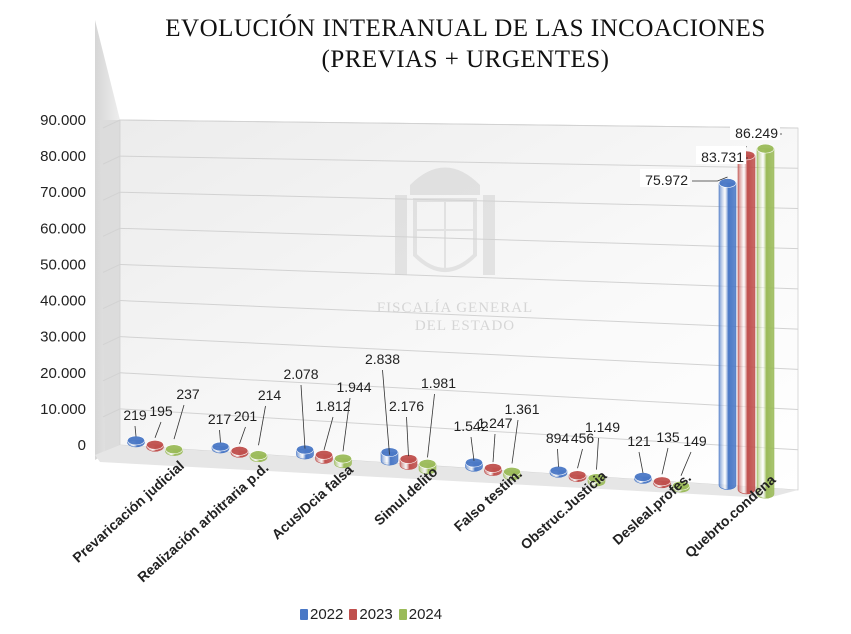  Describe the element at coordinates (63, 264) in the screenshot. I see `y-tick-label: 50.000` at that location.